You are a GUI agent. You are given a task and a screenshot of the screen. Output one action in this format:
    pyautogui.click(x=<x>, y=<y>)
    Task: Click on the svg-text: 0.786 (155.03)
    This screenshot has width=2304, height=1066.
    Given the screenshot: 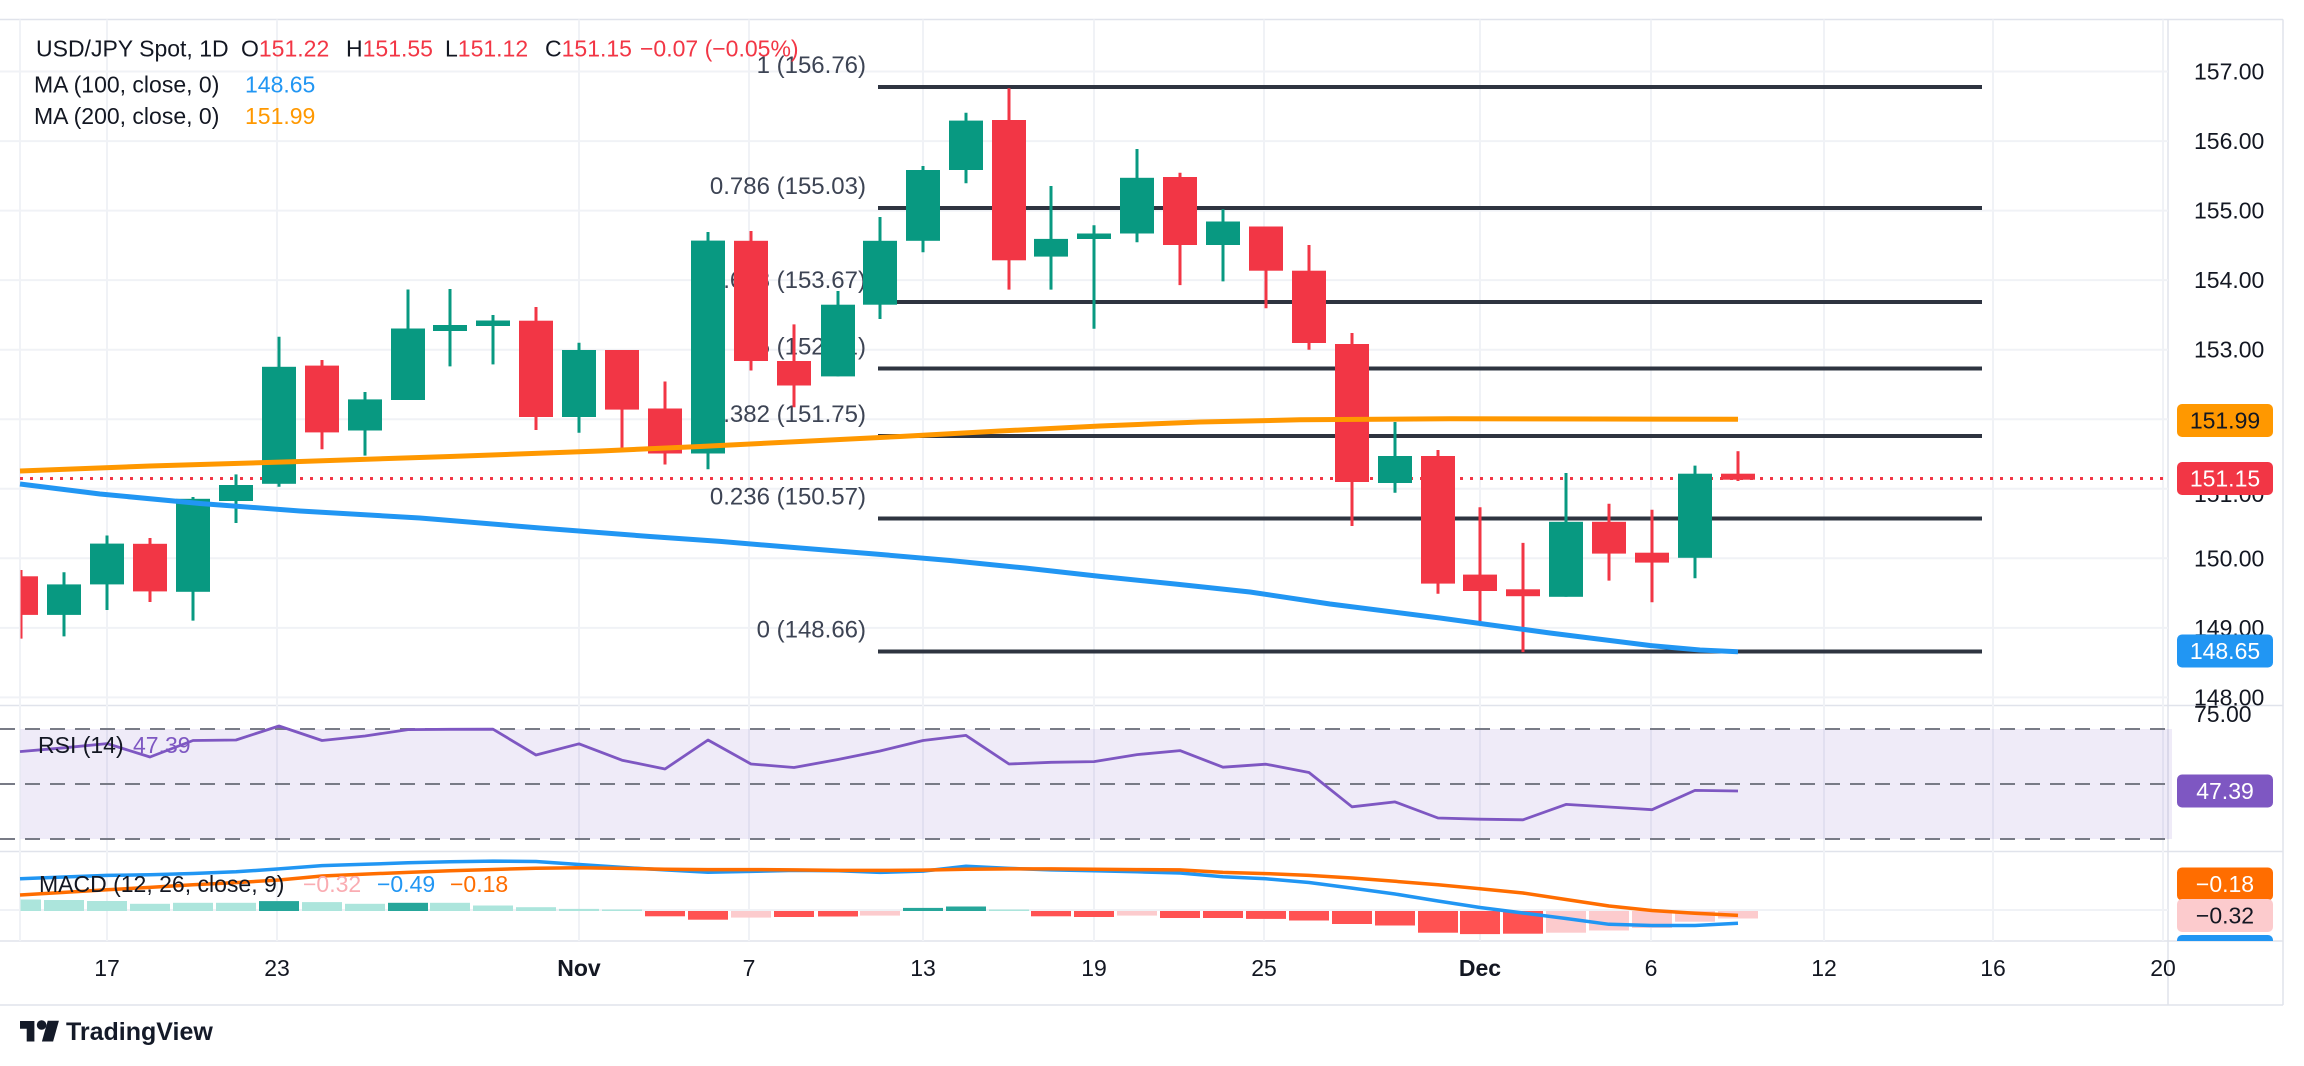 What is the action you would take?
    pyautogui.click(x=788, y=186)
    